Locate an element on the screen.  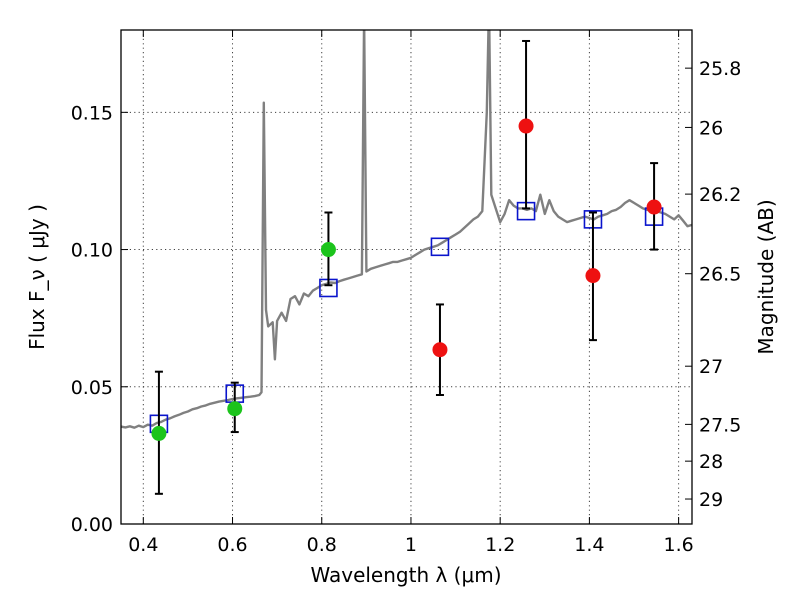
y2-tick-label: 26 is located at coordinates (711, 128).